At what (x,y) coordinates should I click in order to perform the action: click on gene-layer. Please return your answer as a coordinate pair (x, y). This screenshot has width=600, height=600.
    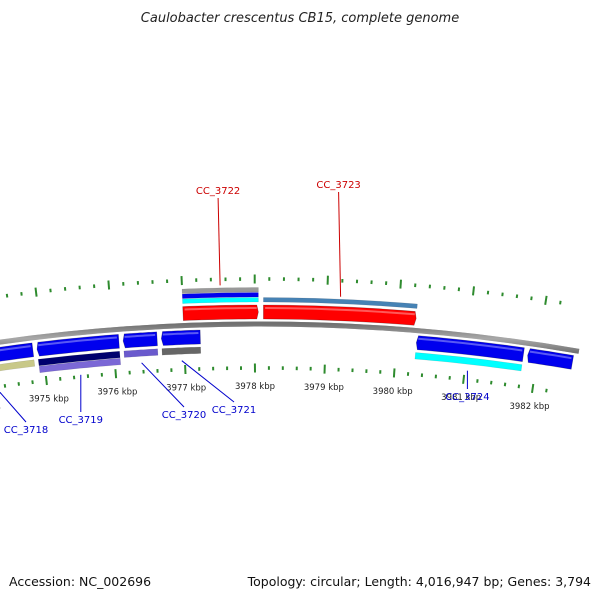
    Looking at the image, I should click on (287, 330).